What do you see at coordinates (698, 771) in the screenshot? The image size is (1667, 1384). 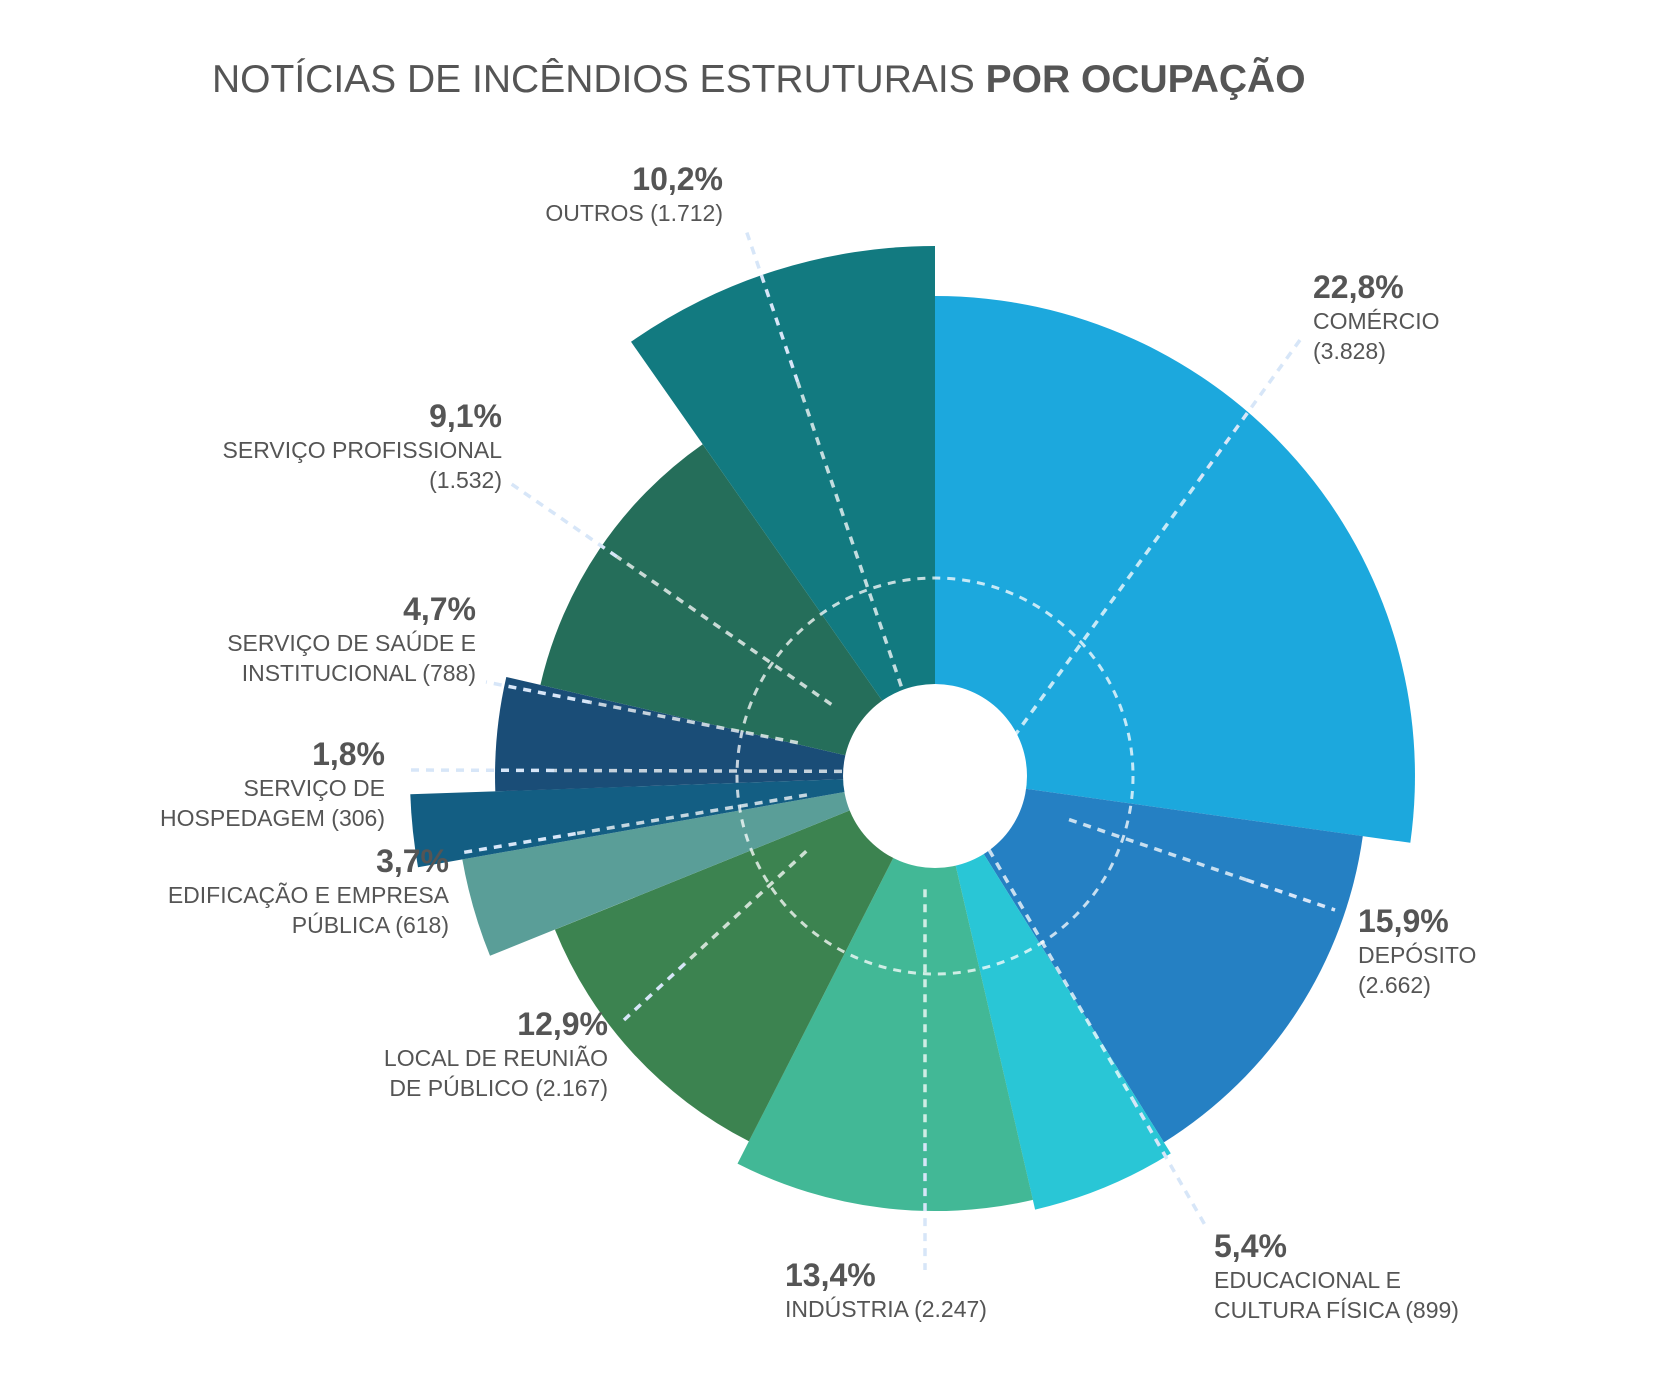 I see `inner-line-servico-de-hospedagem` at bounding box center [698, 771].